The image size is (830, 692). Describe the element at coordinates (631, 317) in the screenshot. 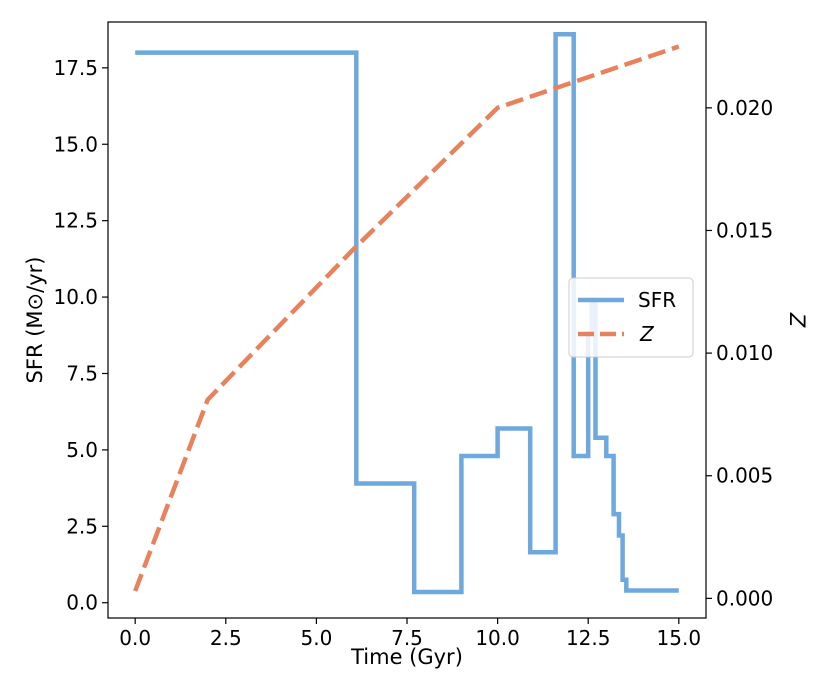

I see `legend: SFR Z` at that location.